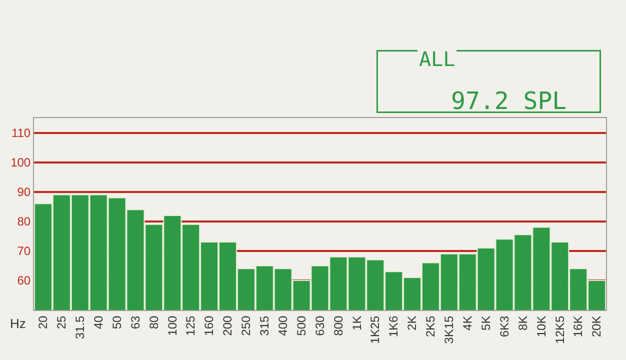  I want to click on x-tick-label: 1K25, so click(375, 329).